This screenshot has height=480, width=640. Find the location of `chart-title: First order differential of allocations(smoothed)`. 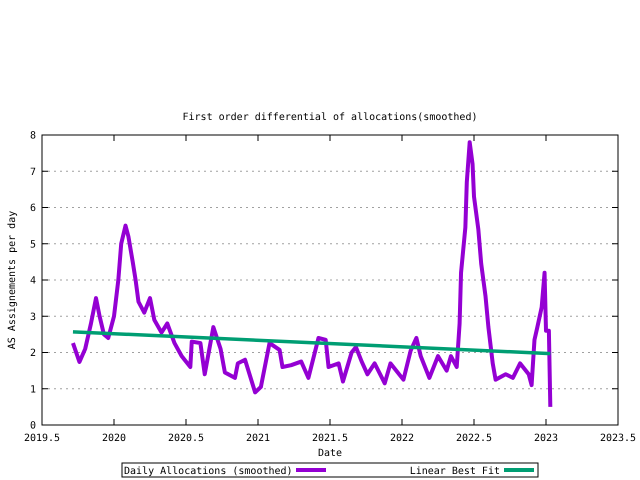

chart-title: First order differential of allocations(smoothed) is located at coordinates (330, 117).